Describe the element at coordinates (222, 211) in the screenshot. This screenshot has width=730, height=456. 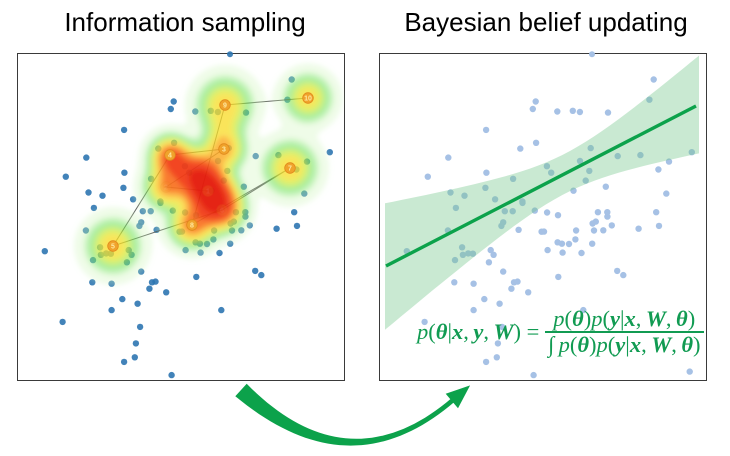
I see `svg-text: 6` at that location.